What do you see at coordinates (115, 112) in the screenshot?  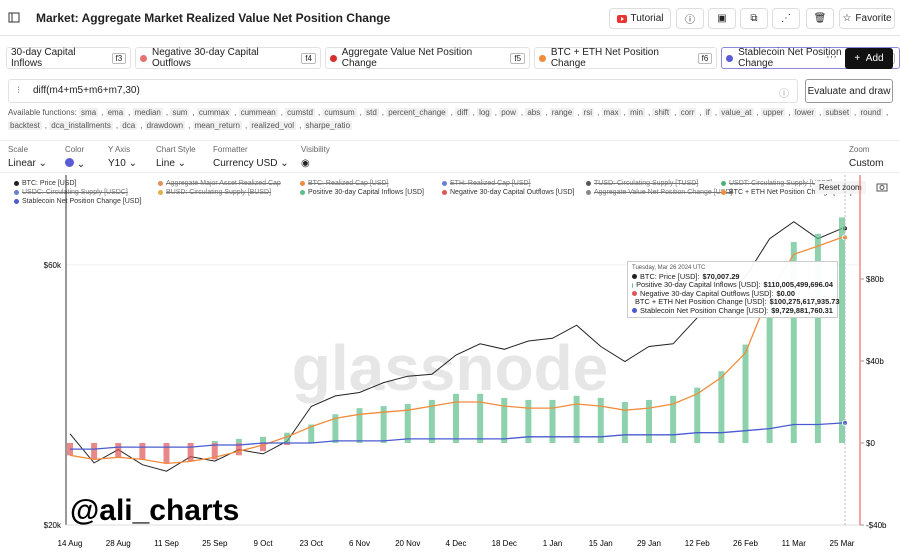 I see `function-chip: ema` at bounding box center [115, 112].